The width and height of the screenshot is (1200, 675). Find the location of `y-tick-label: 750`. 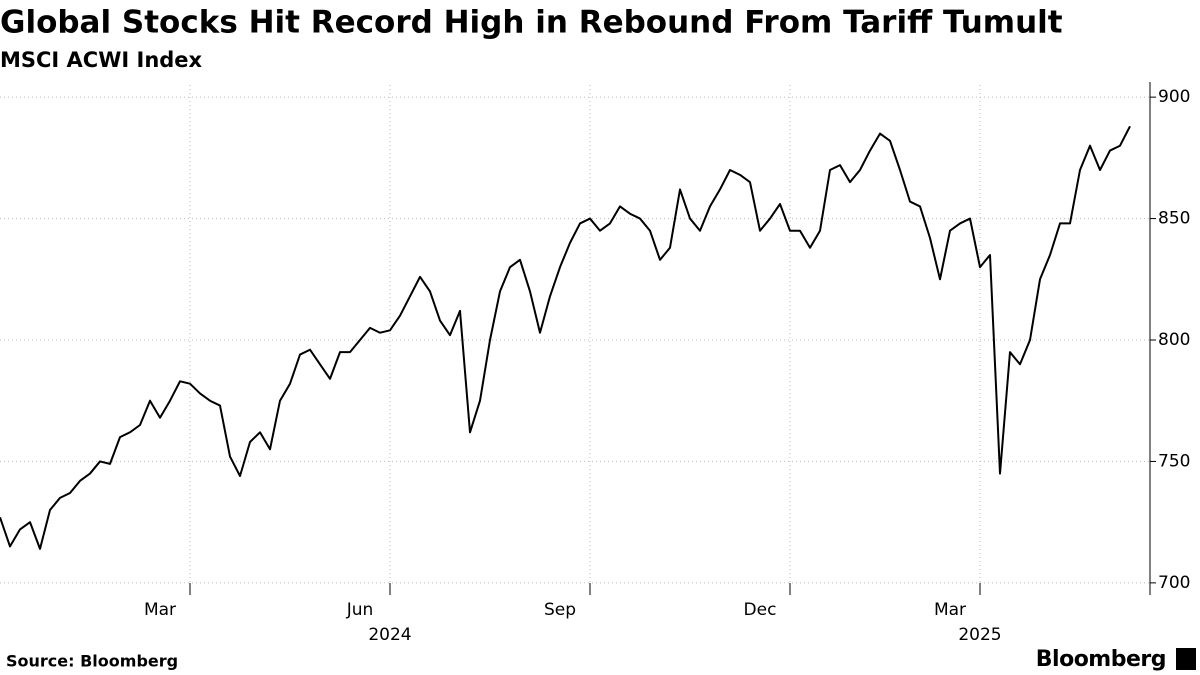

y-tick-label: 750 is located at coordinates (1174, 461).